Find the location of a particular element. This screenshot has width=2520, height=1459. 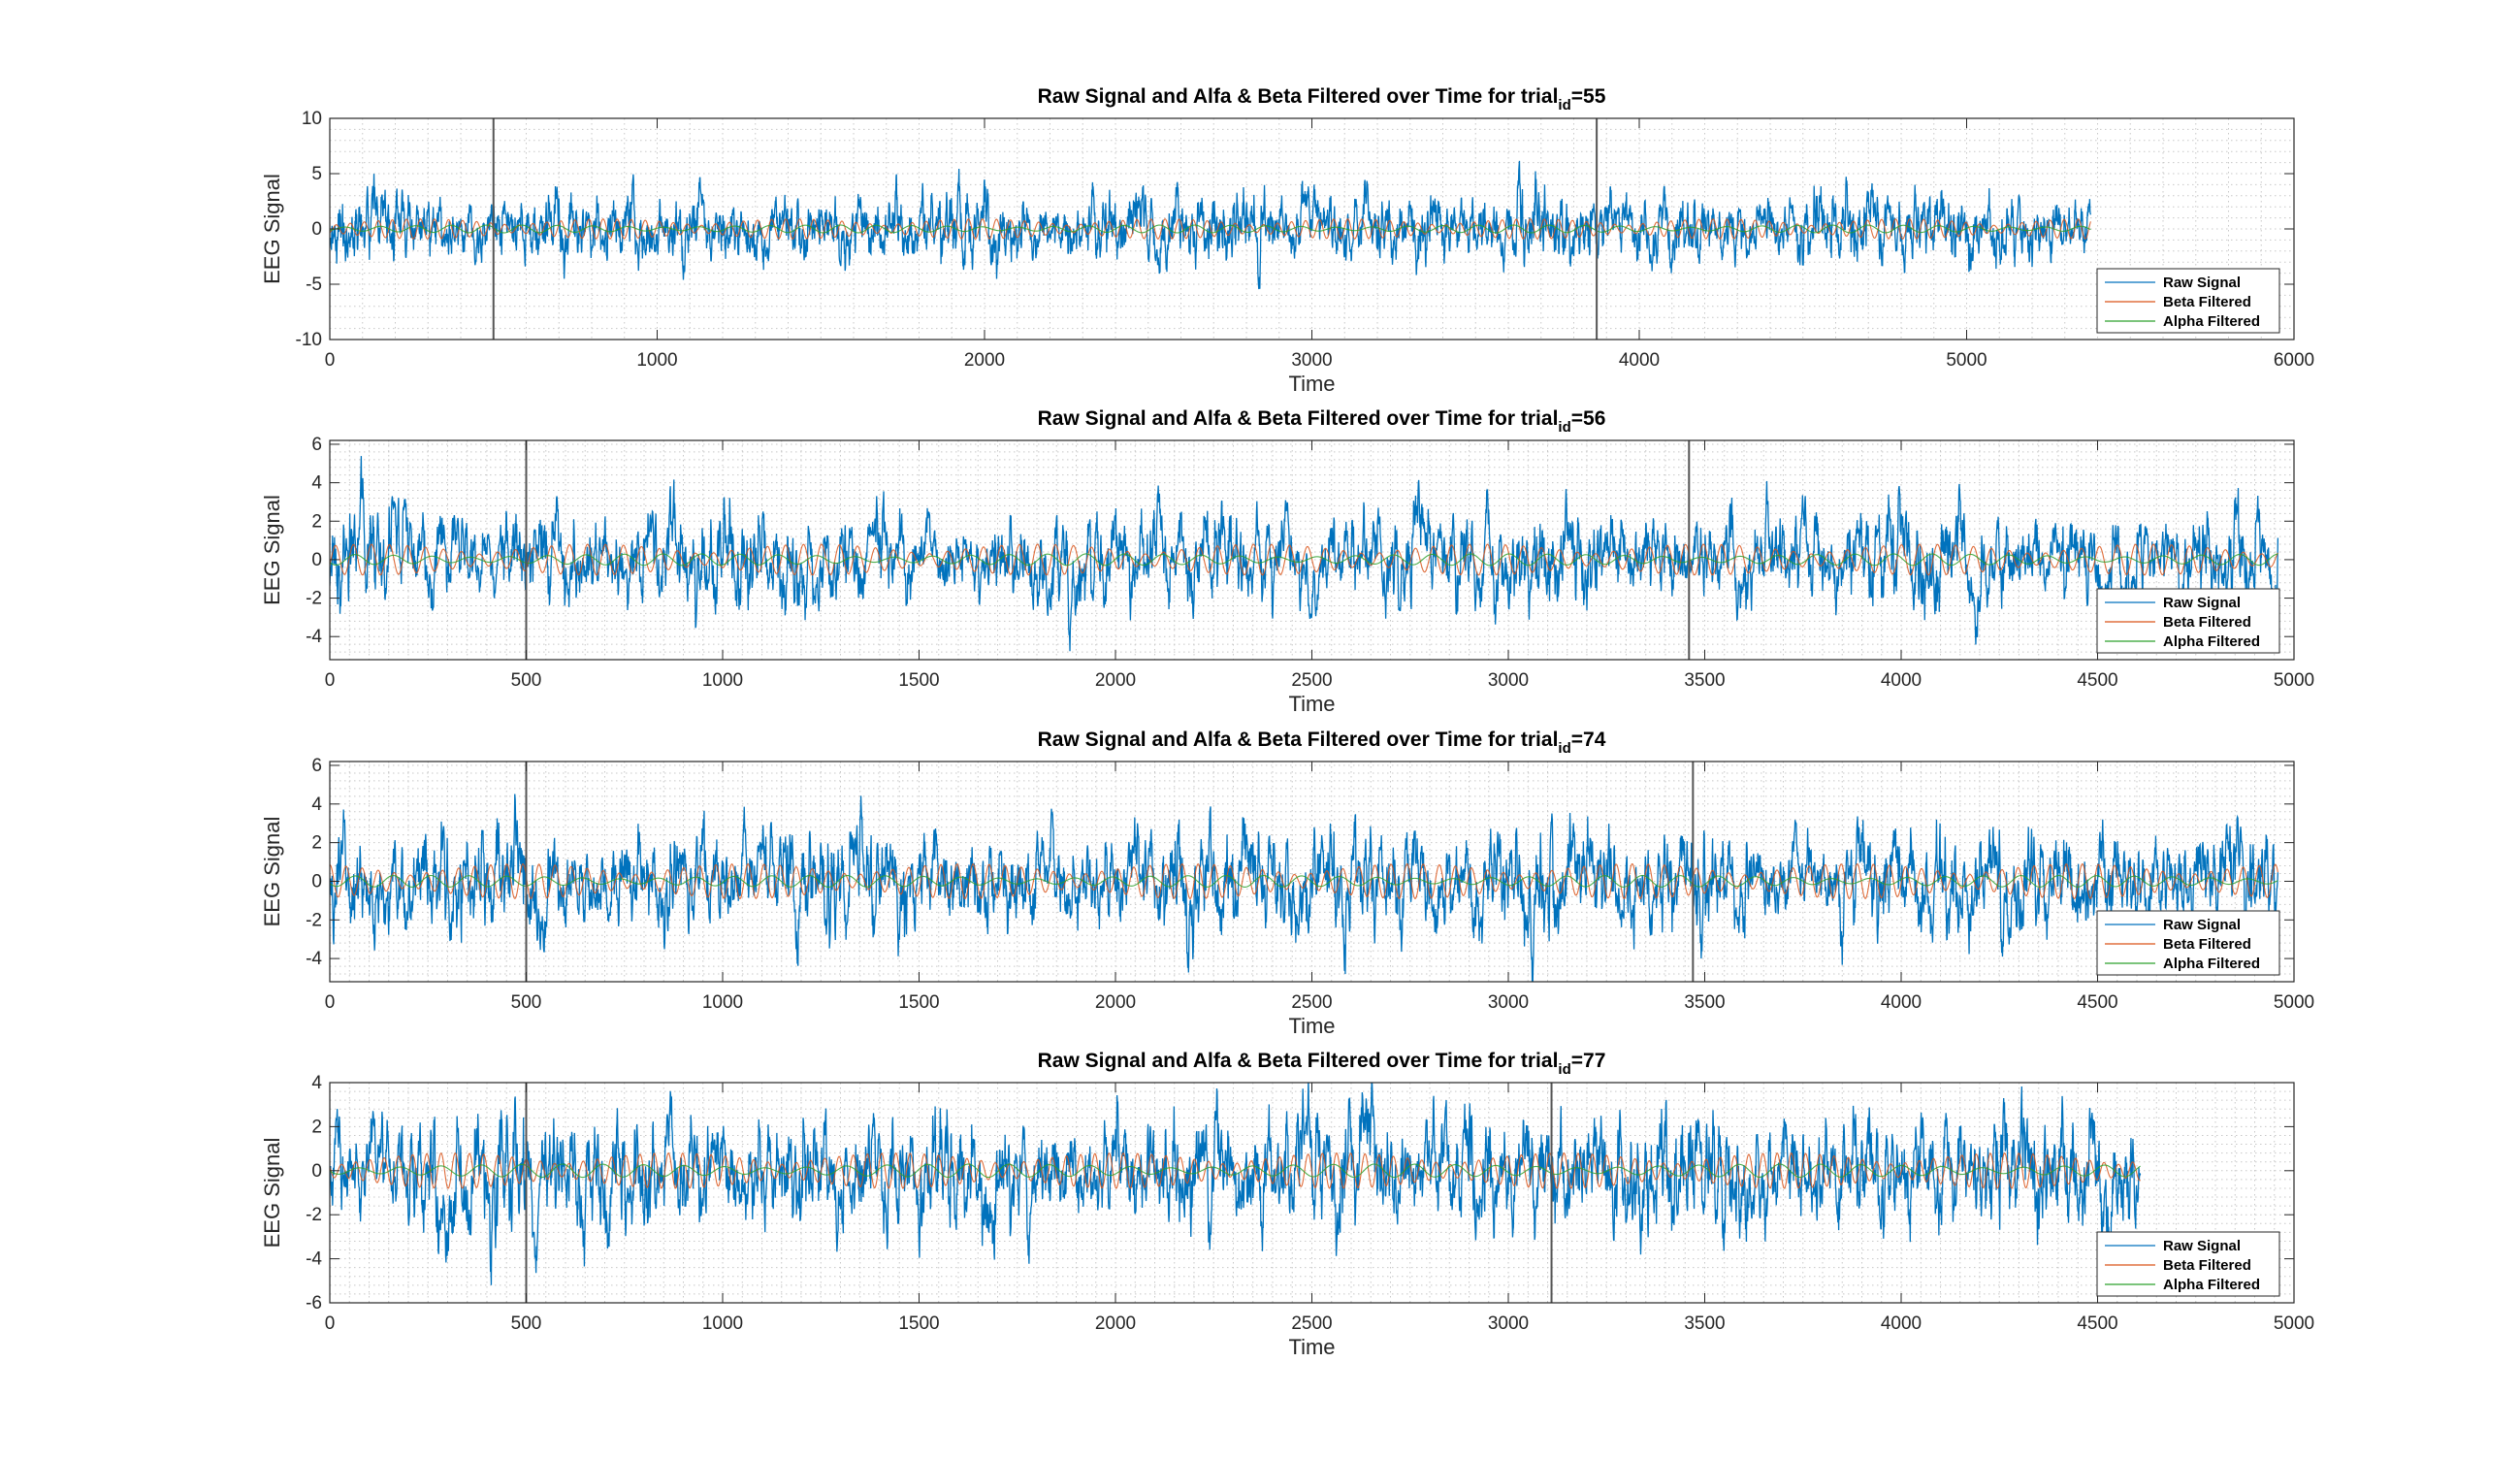

y-tick-label: 5 is located at coordinates (316, 174).